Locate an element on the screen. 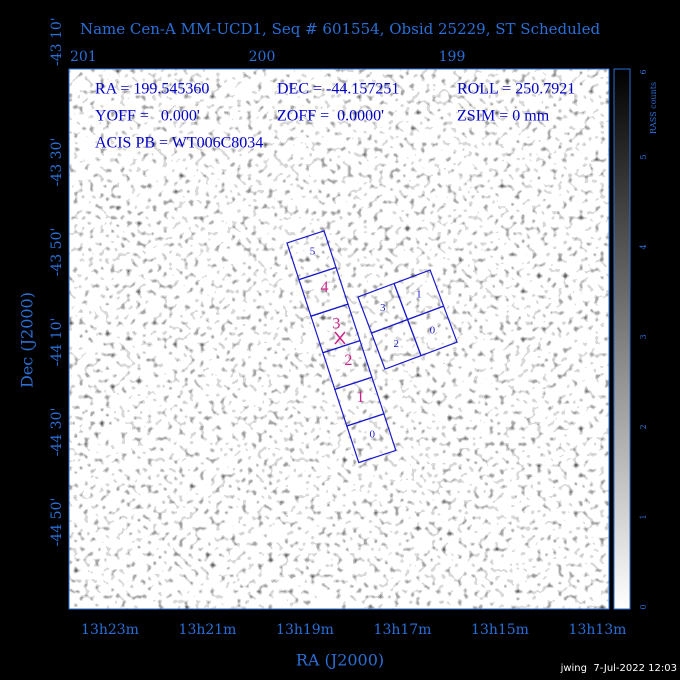 The height and width of the screenshot is (680, 680). left-tick-label: -44 30' is located at coordinates (57, 432).